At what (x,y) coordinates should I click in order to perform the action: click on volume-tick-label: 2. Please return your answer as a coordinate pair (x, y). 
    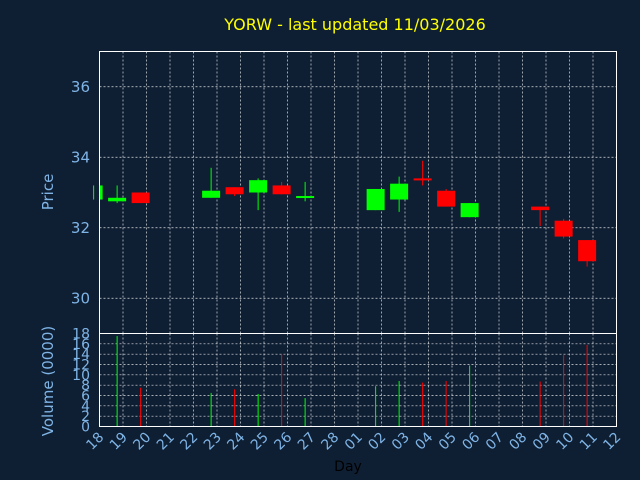
    Looking at the image, I should click on (85, 417).